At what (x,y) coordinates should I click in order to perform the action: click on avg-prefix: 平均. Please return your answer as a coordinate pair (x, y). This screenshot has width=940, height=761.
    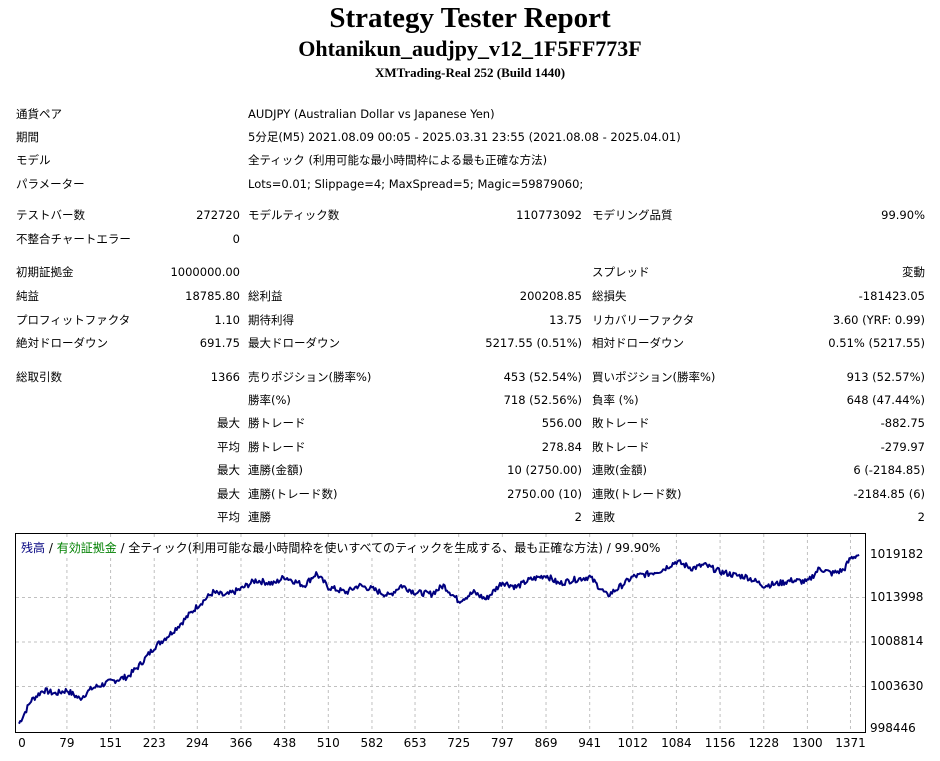
    Looking at the image, I should click on (228, 447).